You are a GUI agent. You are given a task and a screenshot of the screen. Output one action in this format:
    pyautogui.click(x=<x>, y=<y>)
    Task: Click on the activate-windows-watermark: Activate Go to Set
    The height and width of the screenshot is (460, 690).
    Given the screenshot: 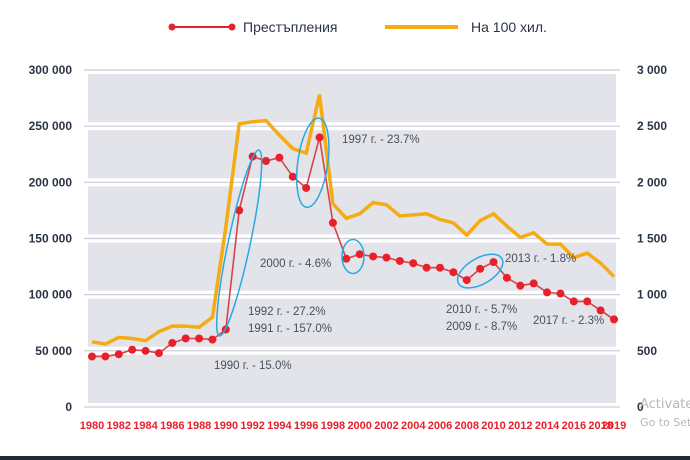 What is the action you would take?
    pyautogui.click(x=665, y=414)
    